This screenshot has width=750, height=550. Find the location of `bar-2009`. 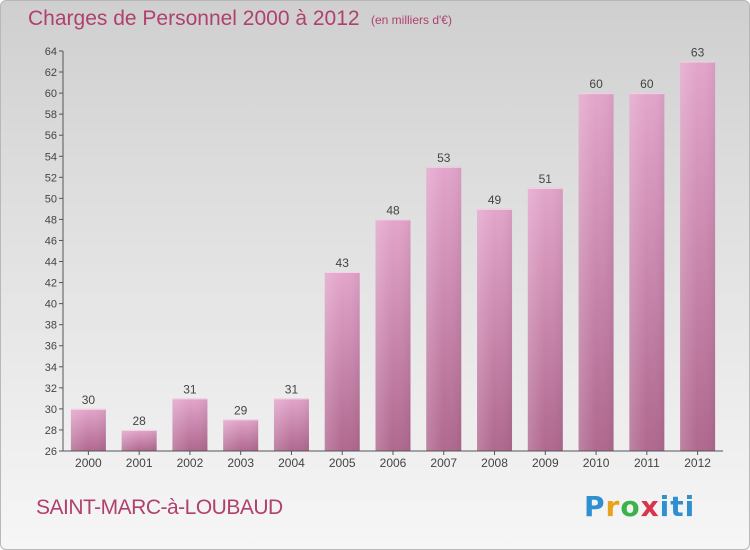

bar-2009 is located at coordinates (545, 319).